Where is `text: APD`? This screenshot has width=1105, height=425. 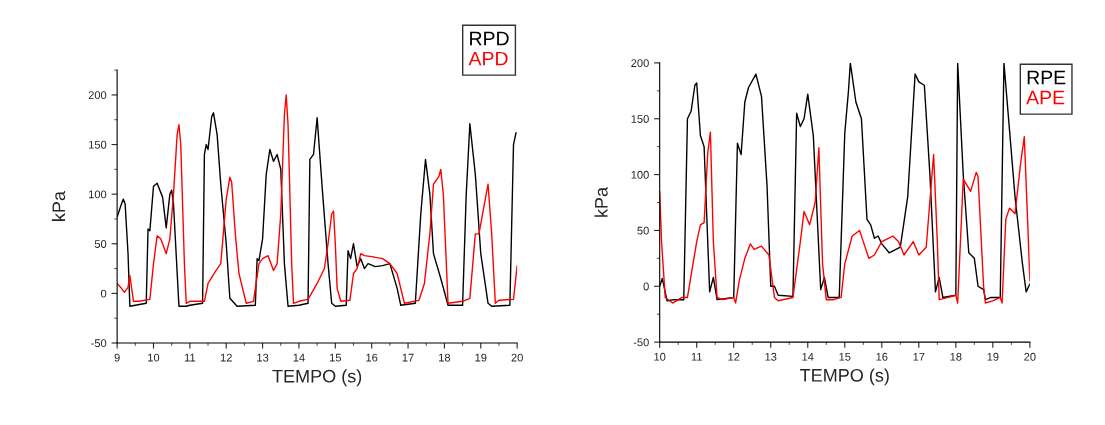 text: APD is located at coordinates (488, 58).